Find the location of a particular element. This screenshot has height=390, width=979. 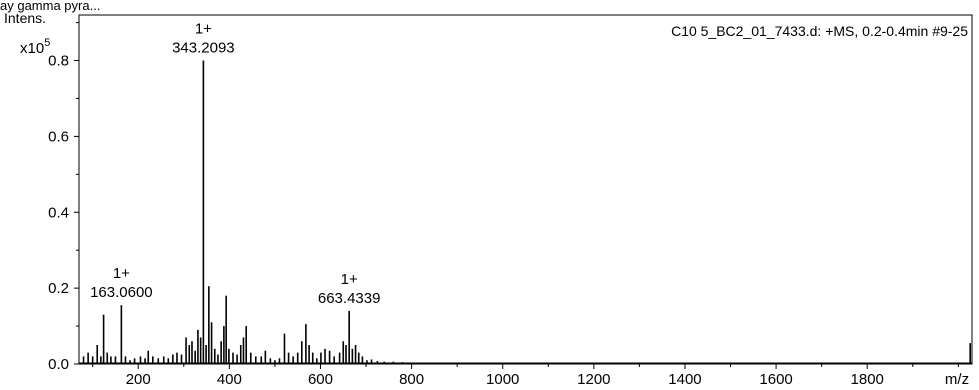

x-axis-label: m/z is located at coordinates (957, 379).